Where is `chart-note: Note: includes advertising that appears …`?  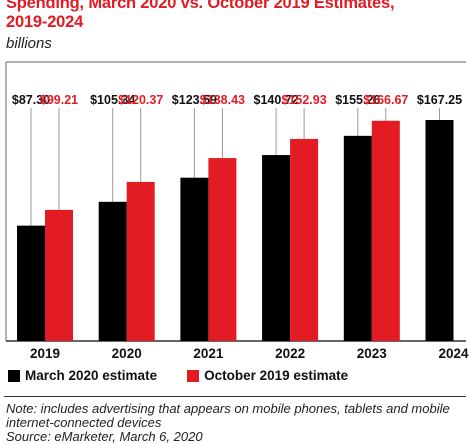
chart-note: Note: includes advertising that appears … is located at coordinates (228, 415).